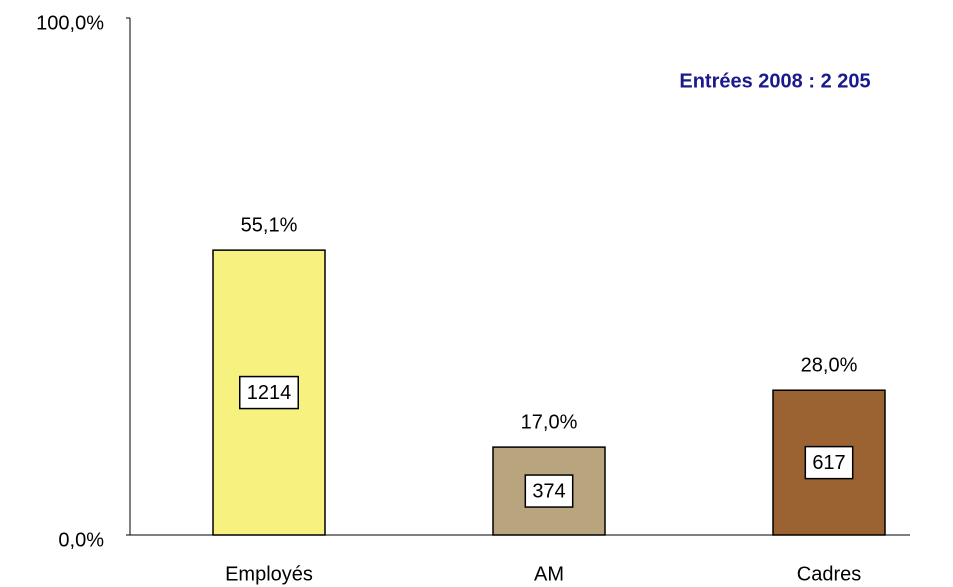  What do you see at coordinates (829, 574) in the screenshot?
I see `x-tick-label: Cadres` at bounding box center [829, 574].